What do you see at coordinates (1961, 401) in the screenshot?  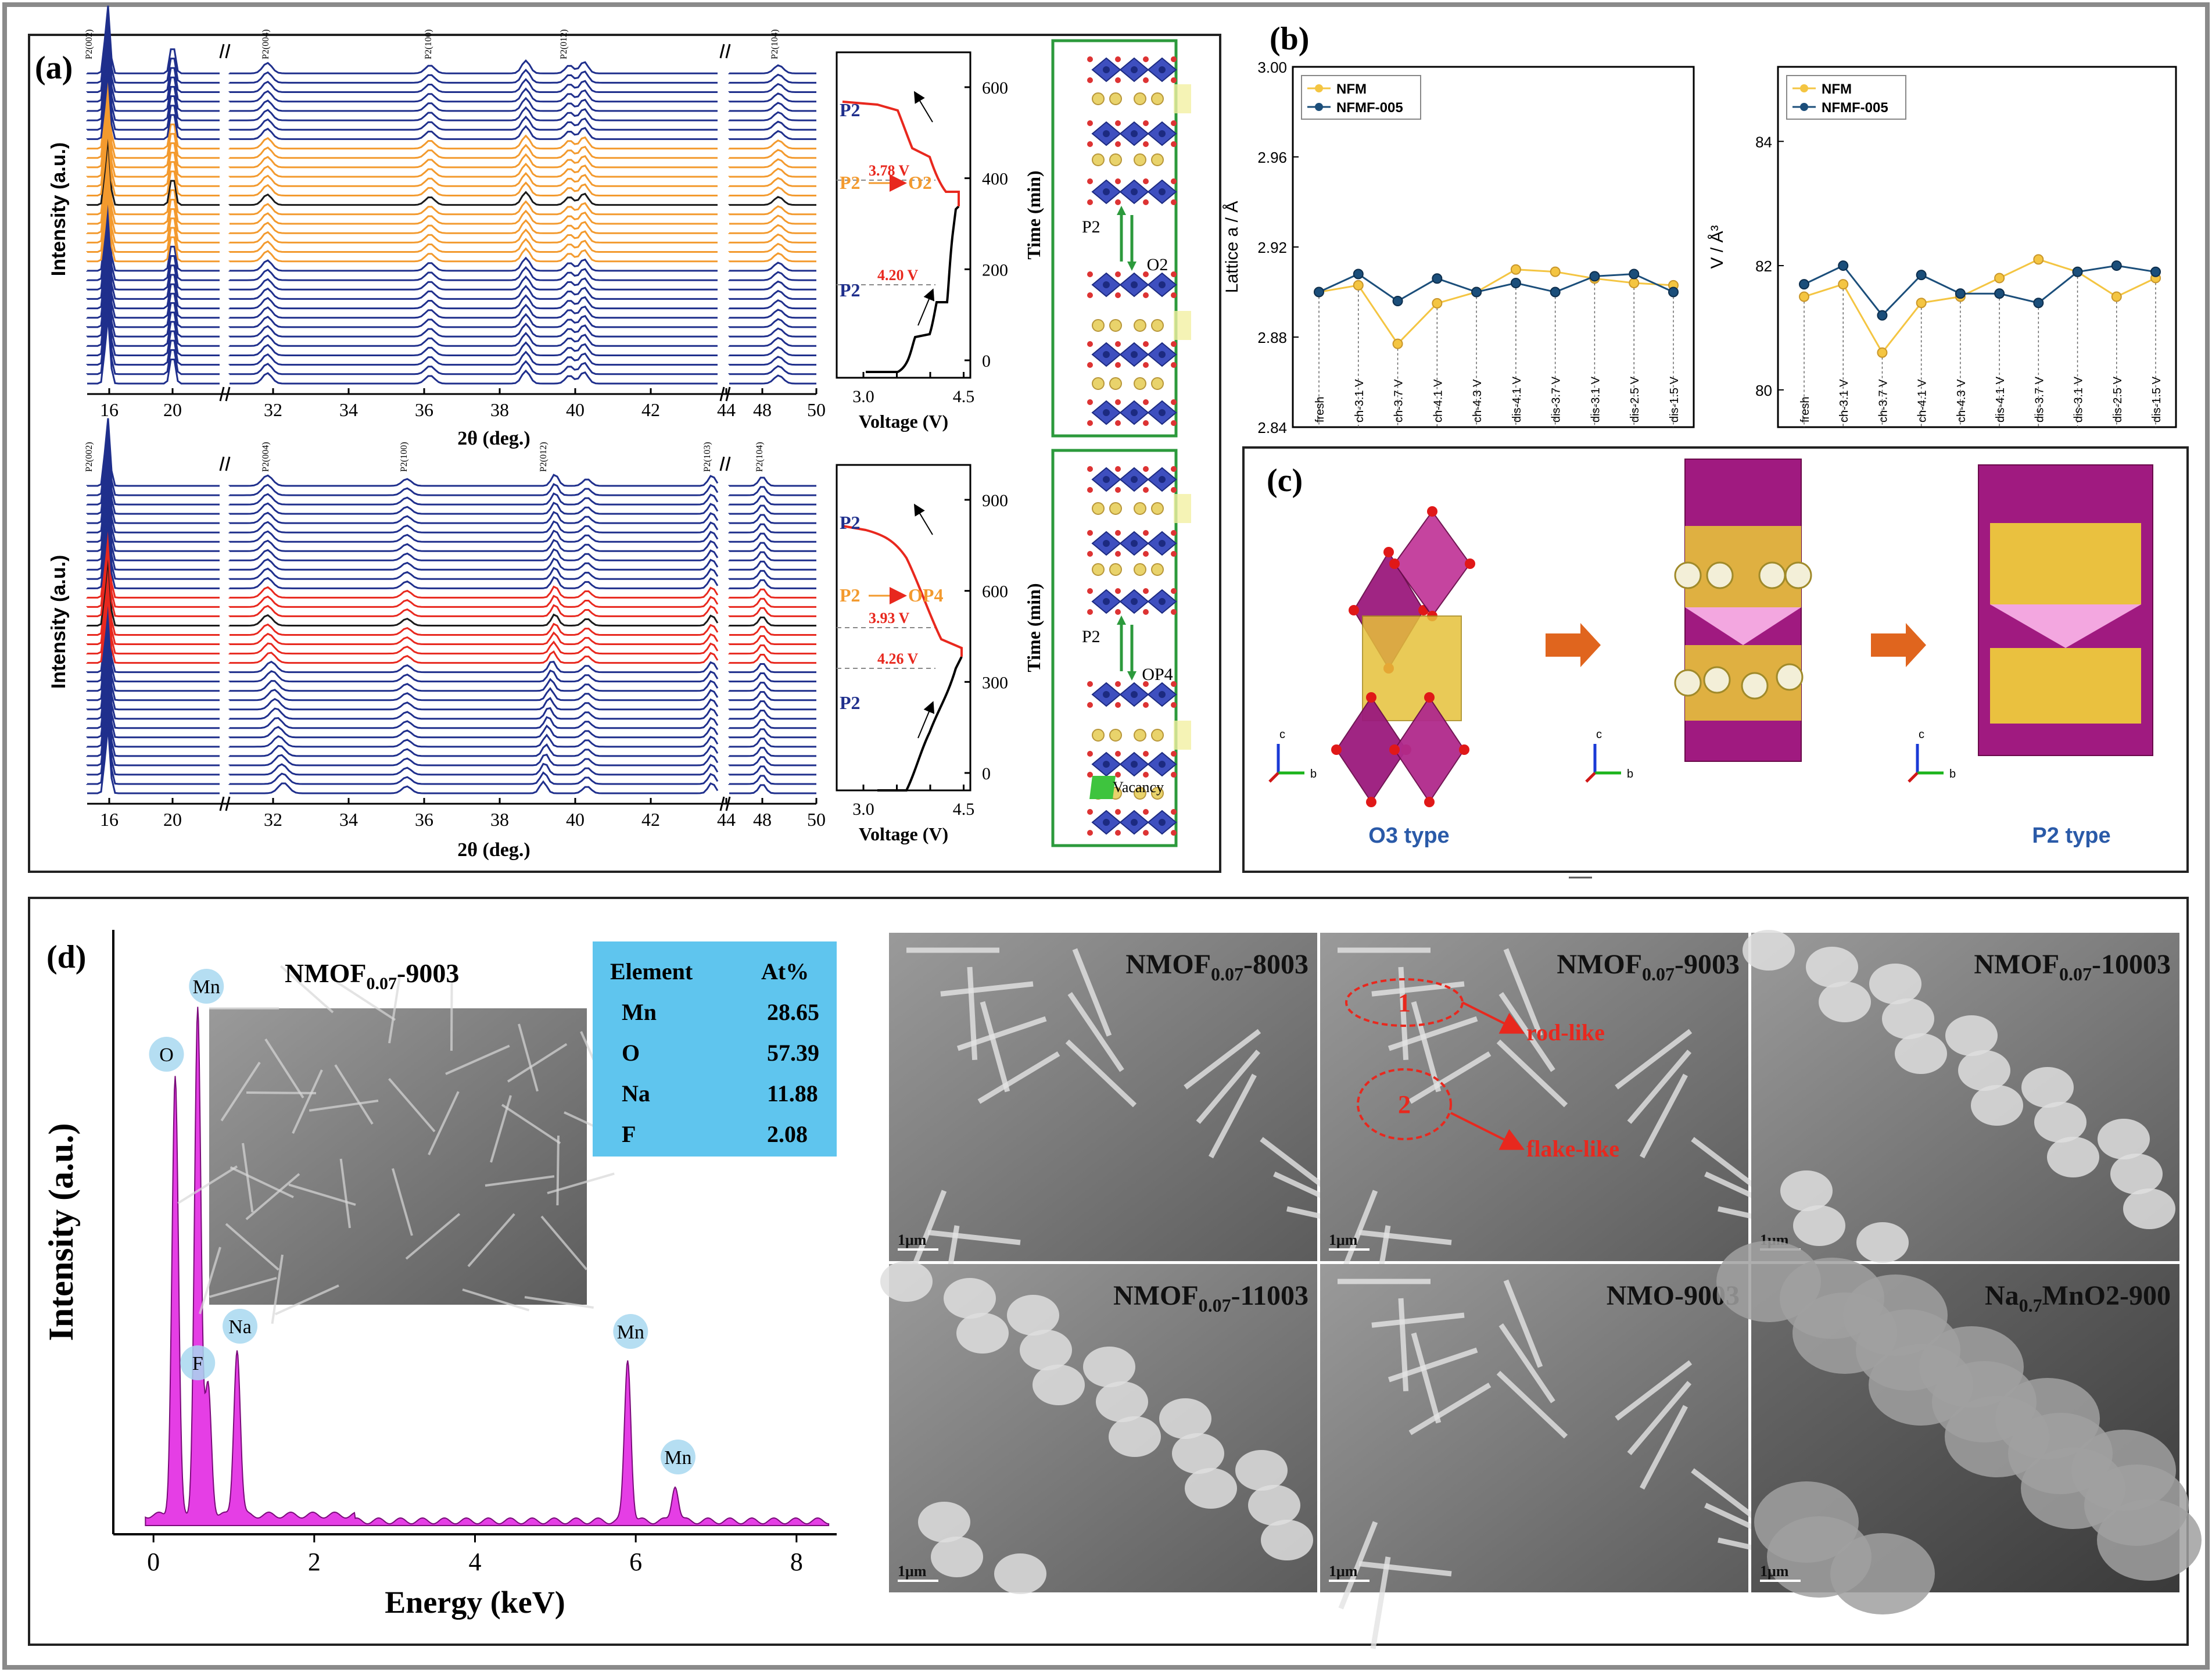 I see `x-tick-label: ch-4.3 V` at bounding box center [1961, 401].